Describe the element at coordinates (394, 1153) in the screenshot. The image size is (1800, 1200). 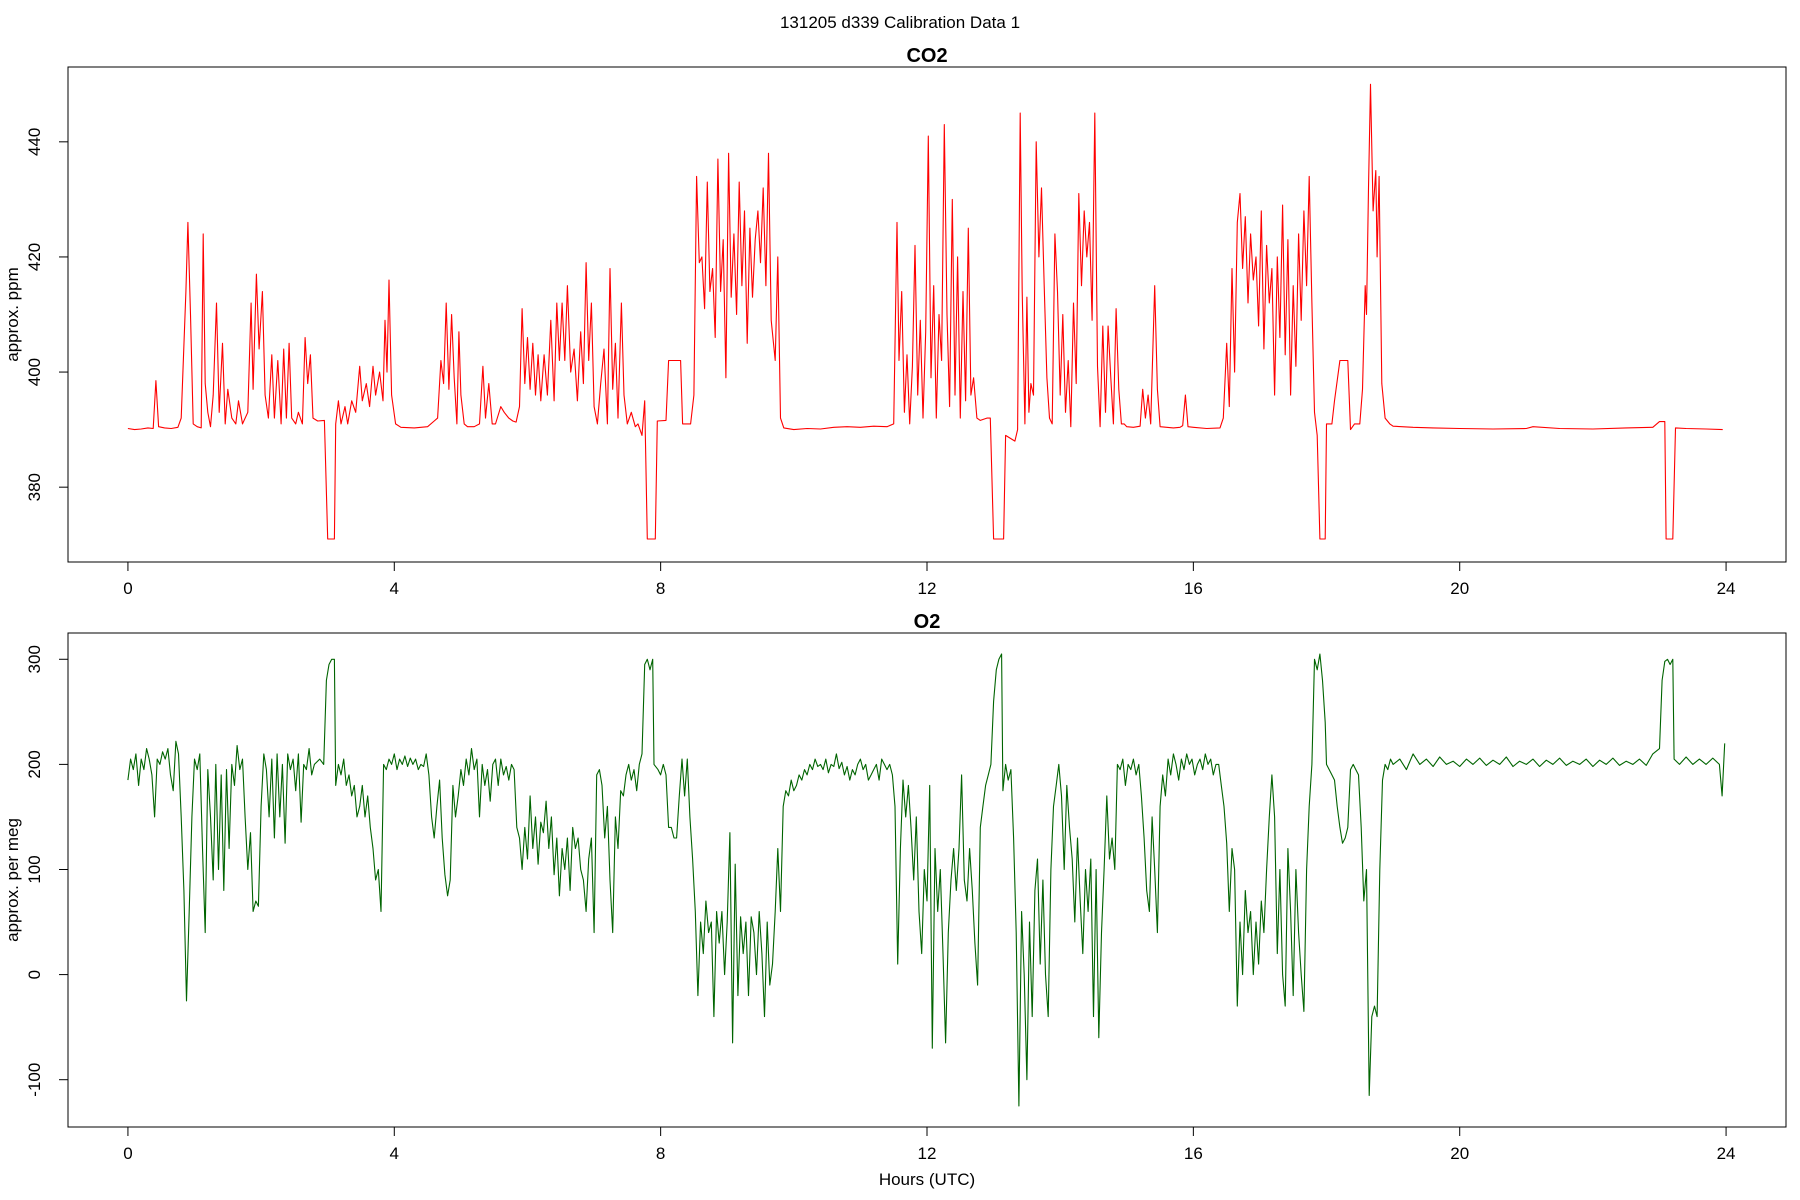
I see `o2-x-tick-label: 4` at that location.